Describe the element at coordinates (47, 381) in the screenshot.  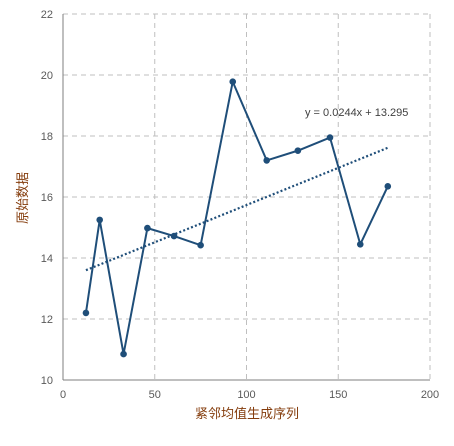
I see `y-tick-label: 10` at that location.